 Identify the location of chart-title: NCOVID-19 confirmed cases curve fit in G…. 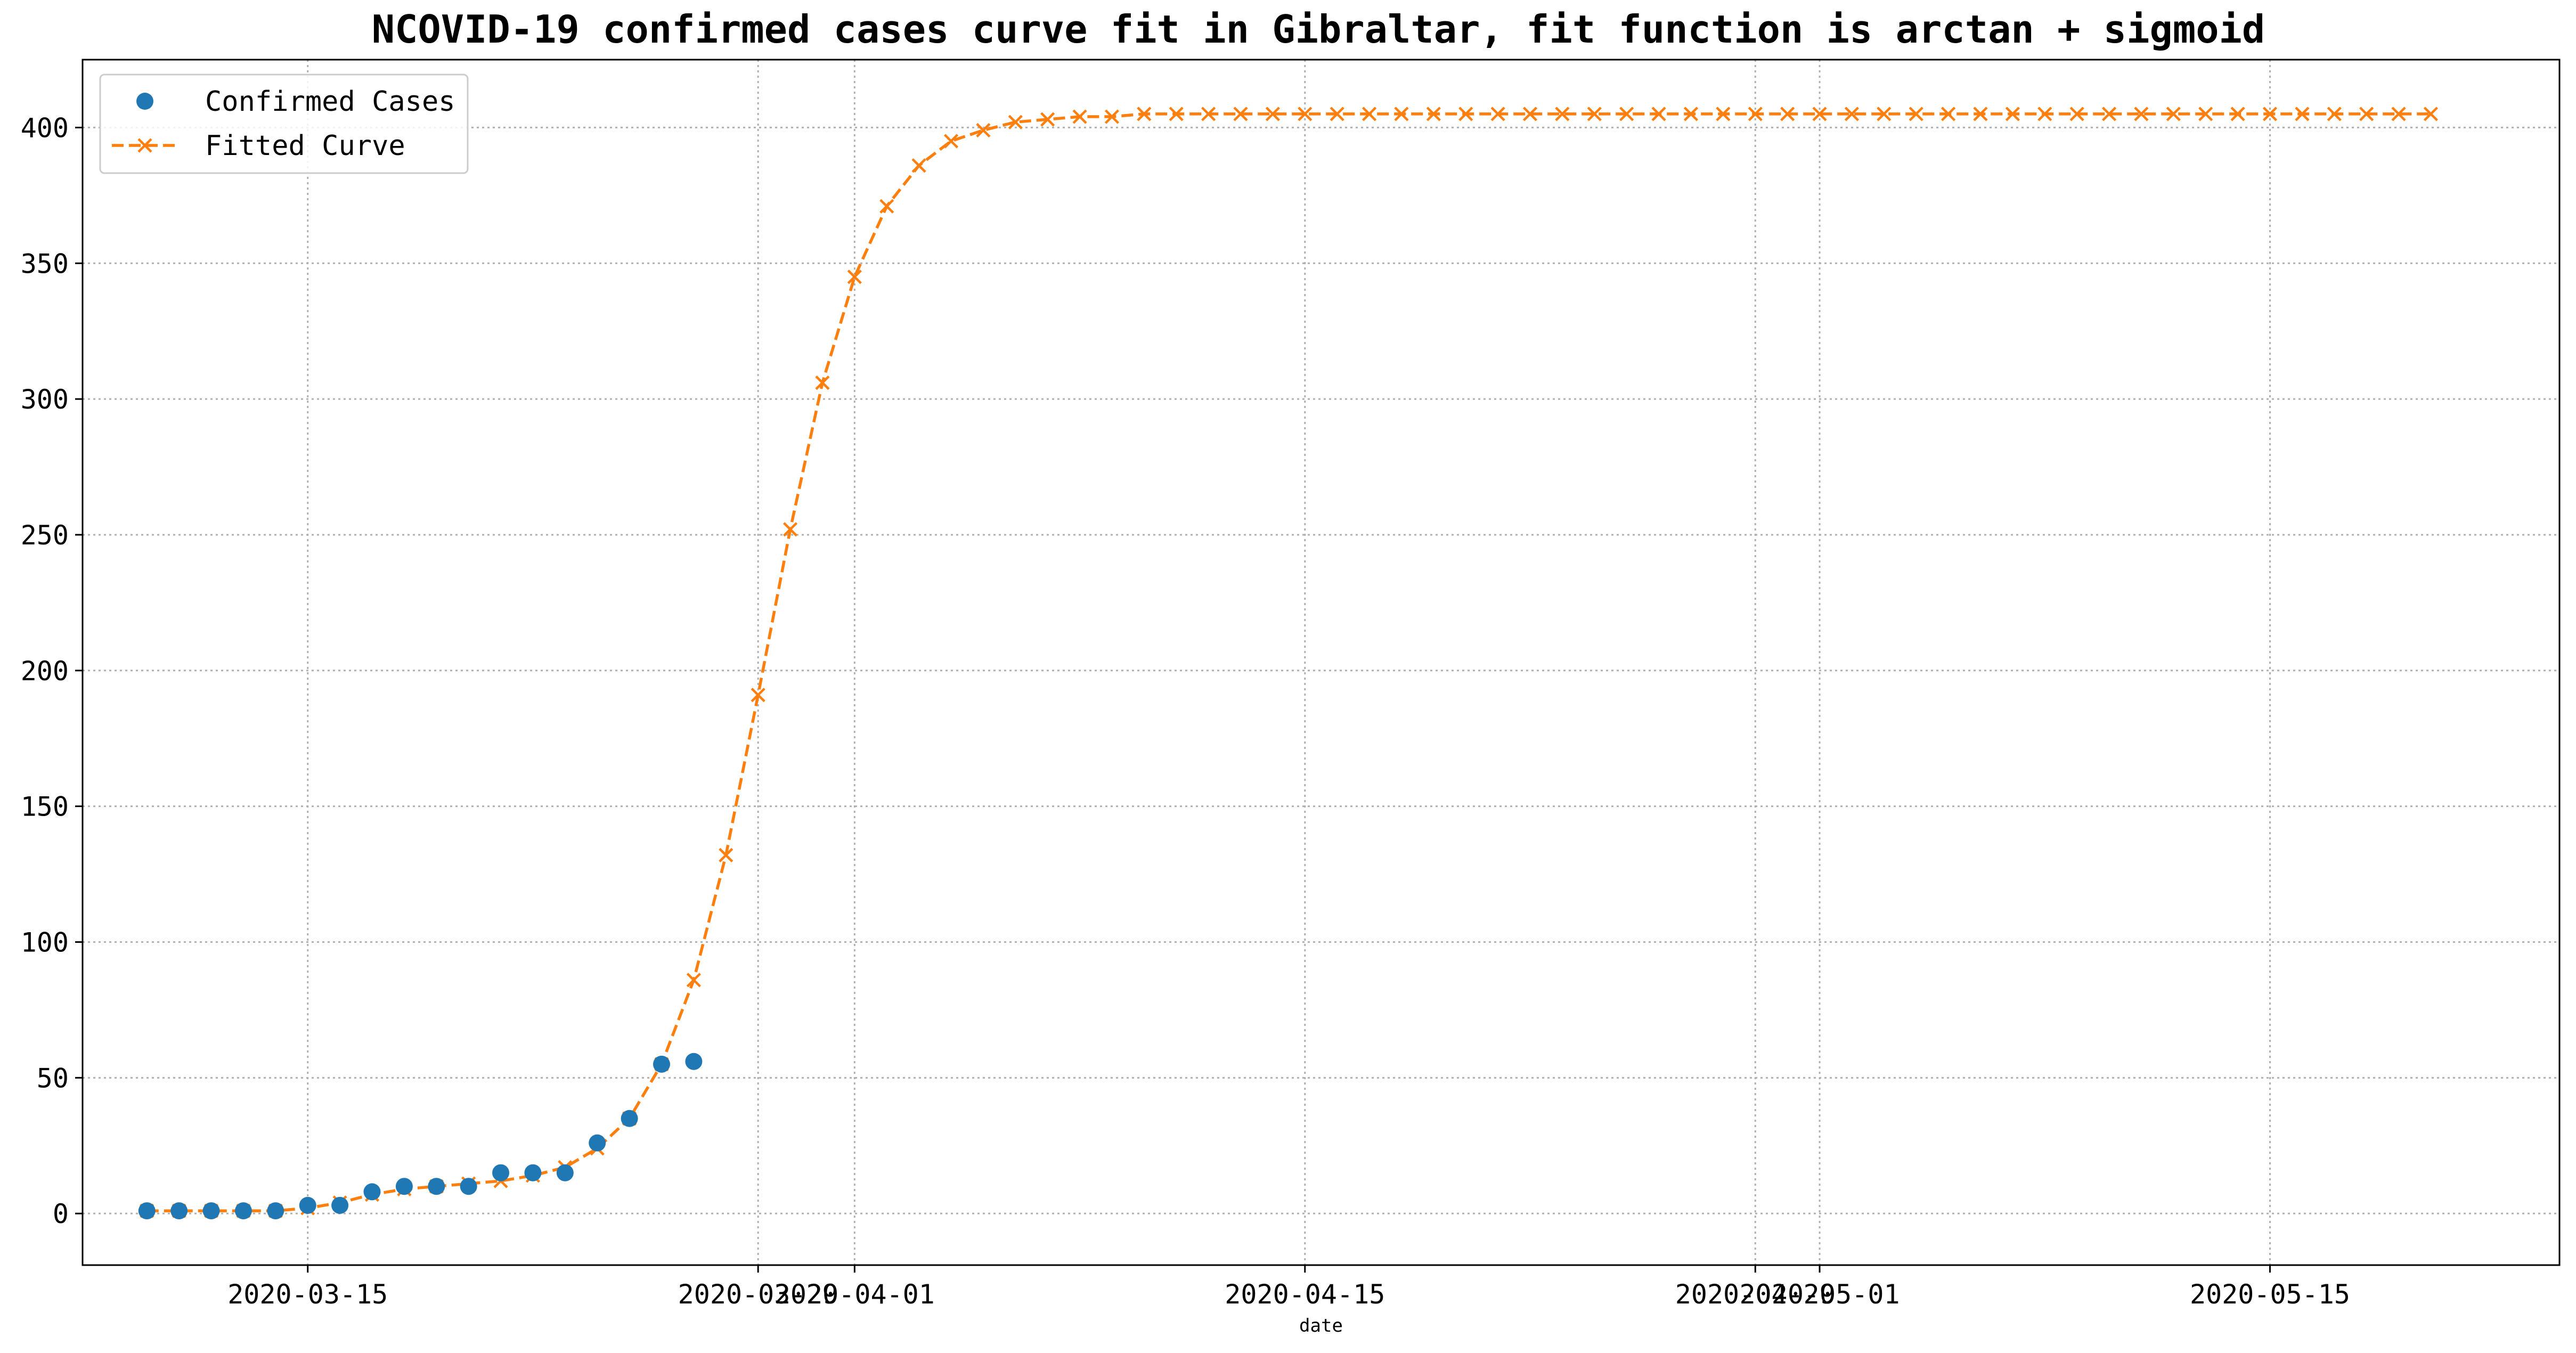
(1318, 29).